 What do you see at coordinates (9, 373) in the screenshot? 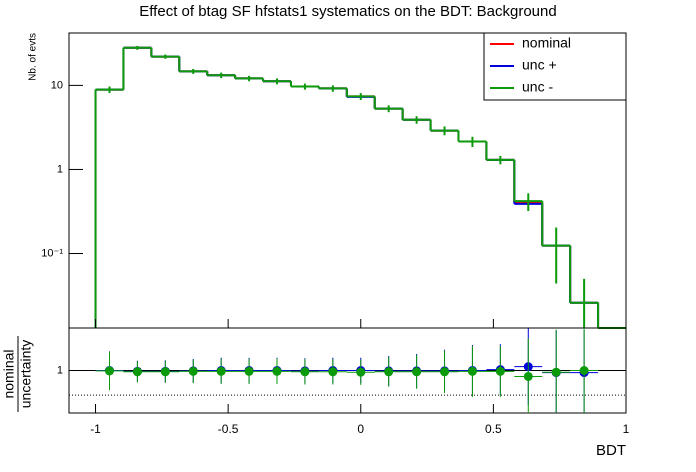
I see `ratio-y-label-top: nominal` at bounding box center [9, 373].